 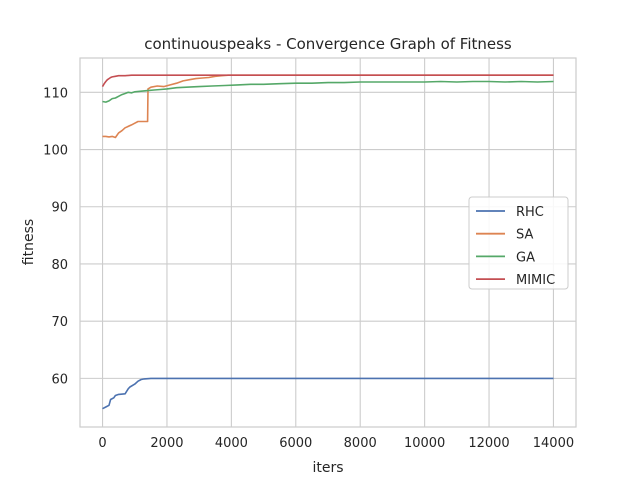 I want to click on legend-label-sa: SA, so click(x=524, y=235).